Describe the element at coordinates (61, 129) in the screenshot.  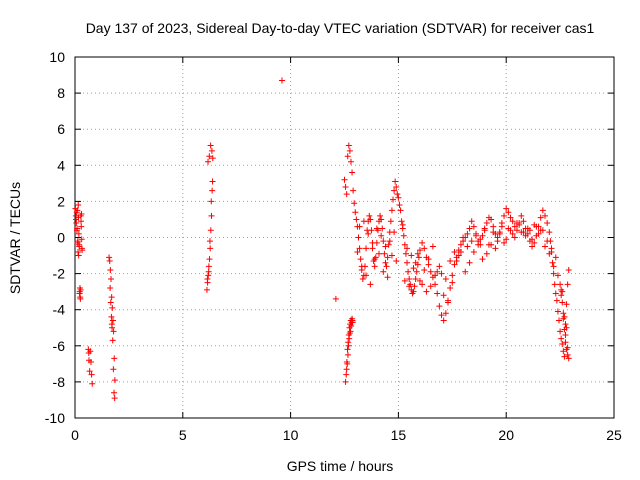
I see `y-tick-label: 6` at that location.